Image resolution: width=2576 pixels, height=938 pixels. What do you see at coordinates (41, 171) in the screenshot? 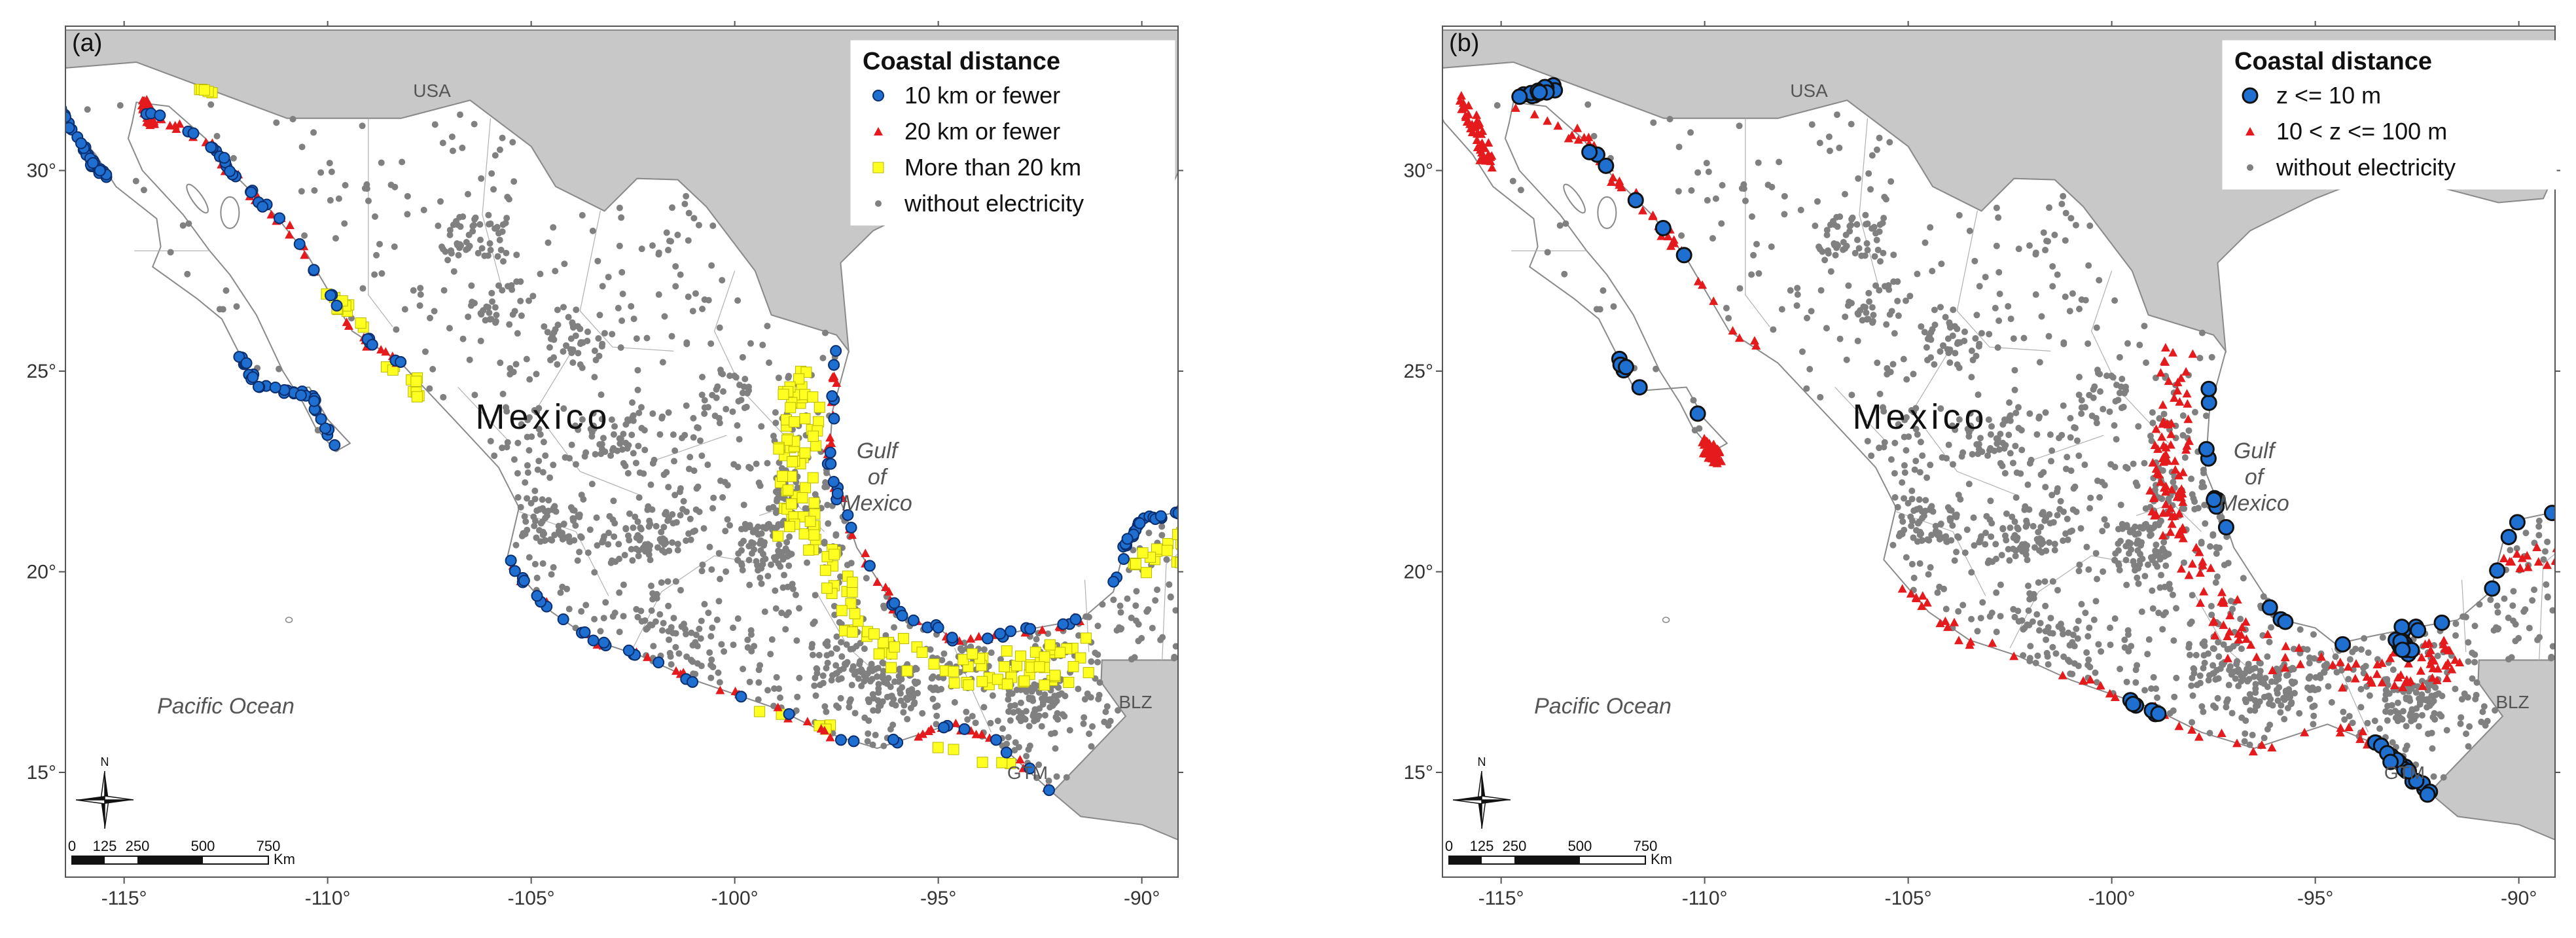
I see `latitude-tick-label: 30°` at bounding box center [41, 171].